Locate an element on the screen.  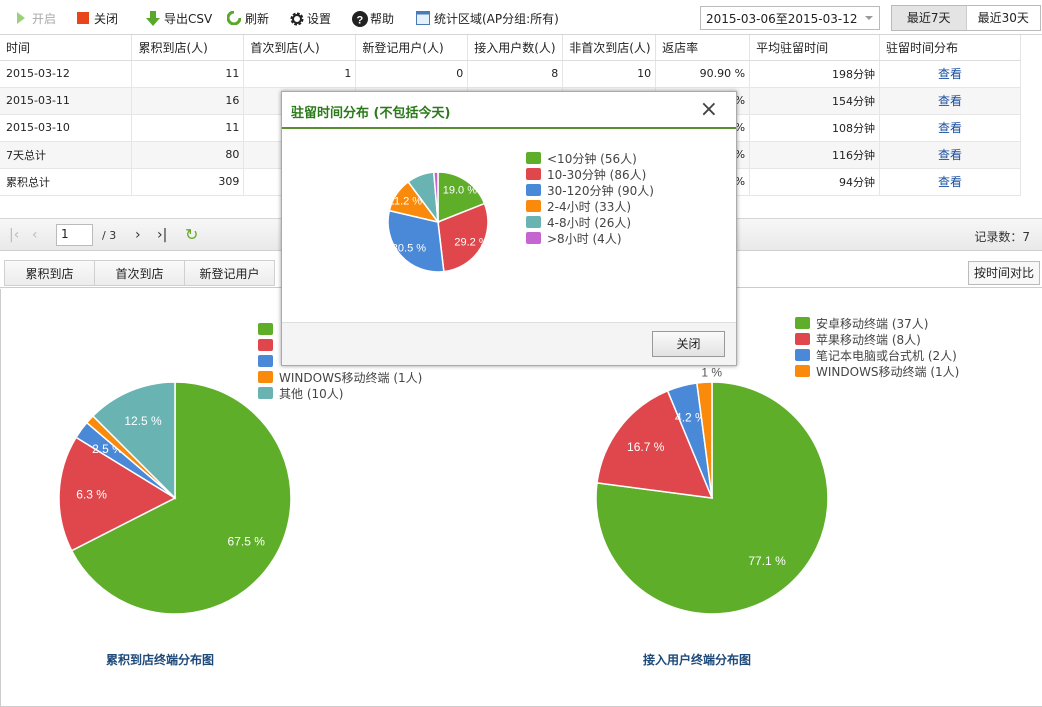
legend-label: 苹果移动终端 (8人) is located at coordinates (868, 339).